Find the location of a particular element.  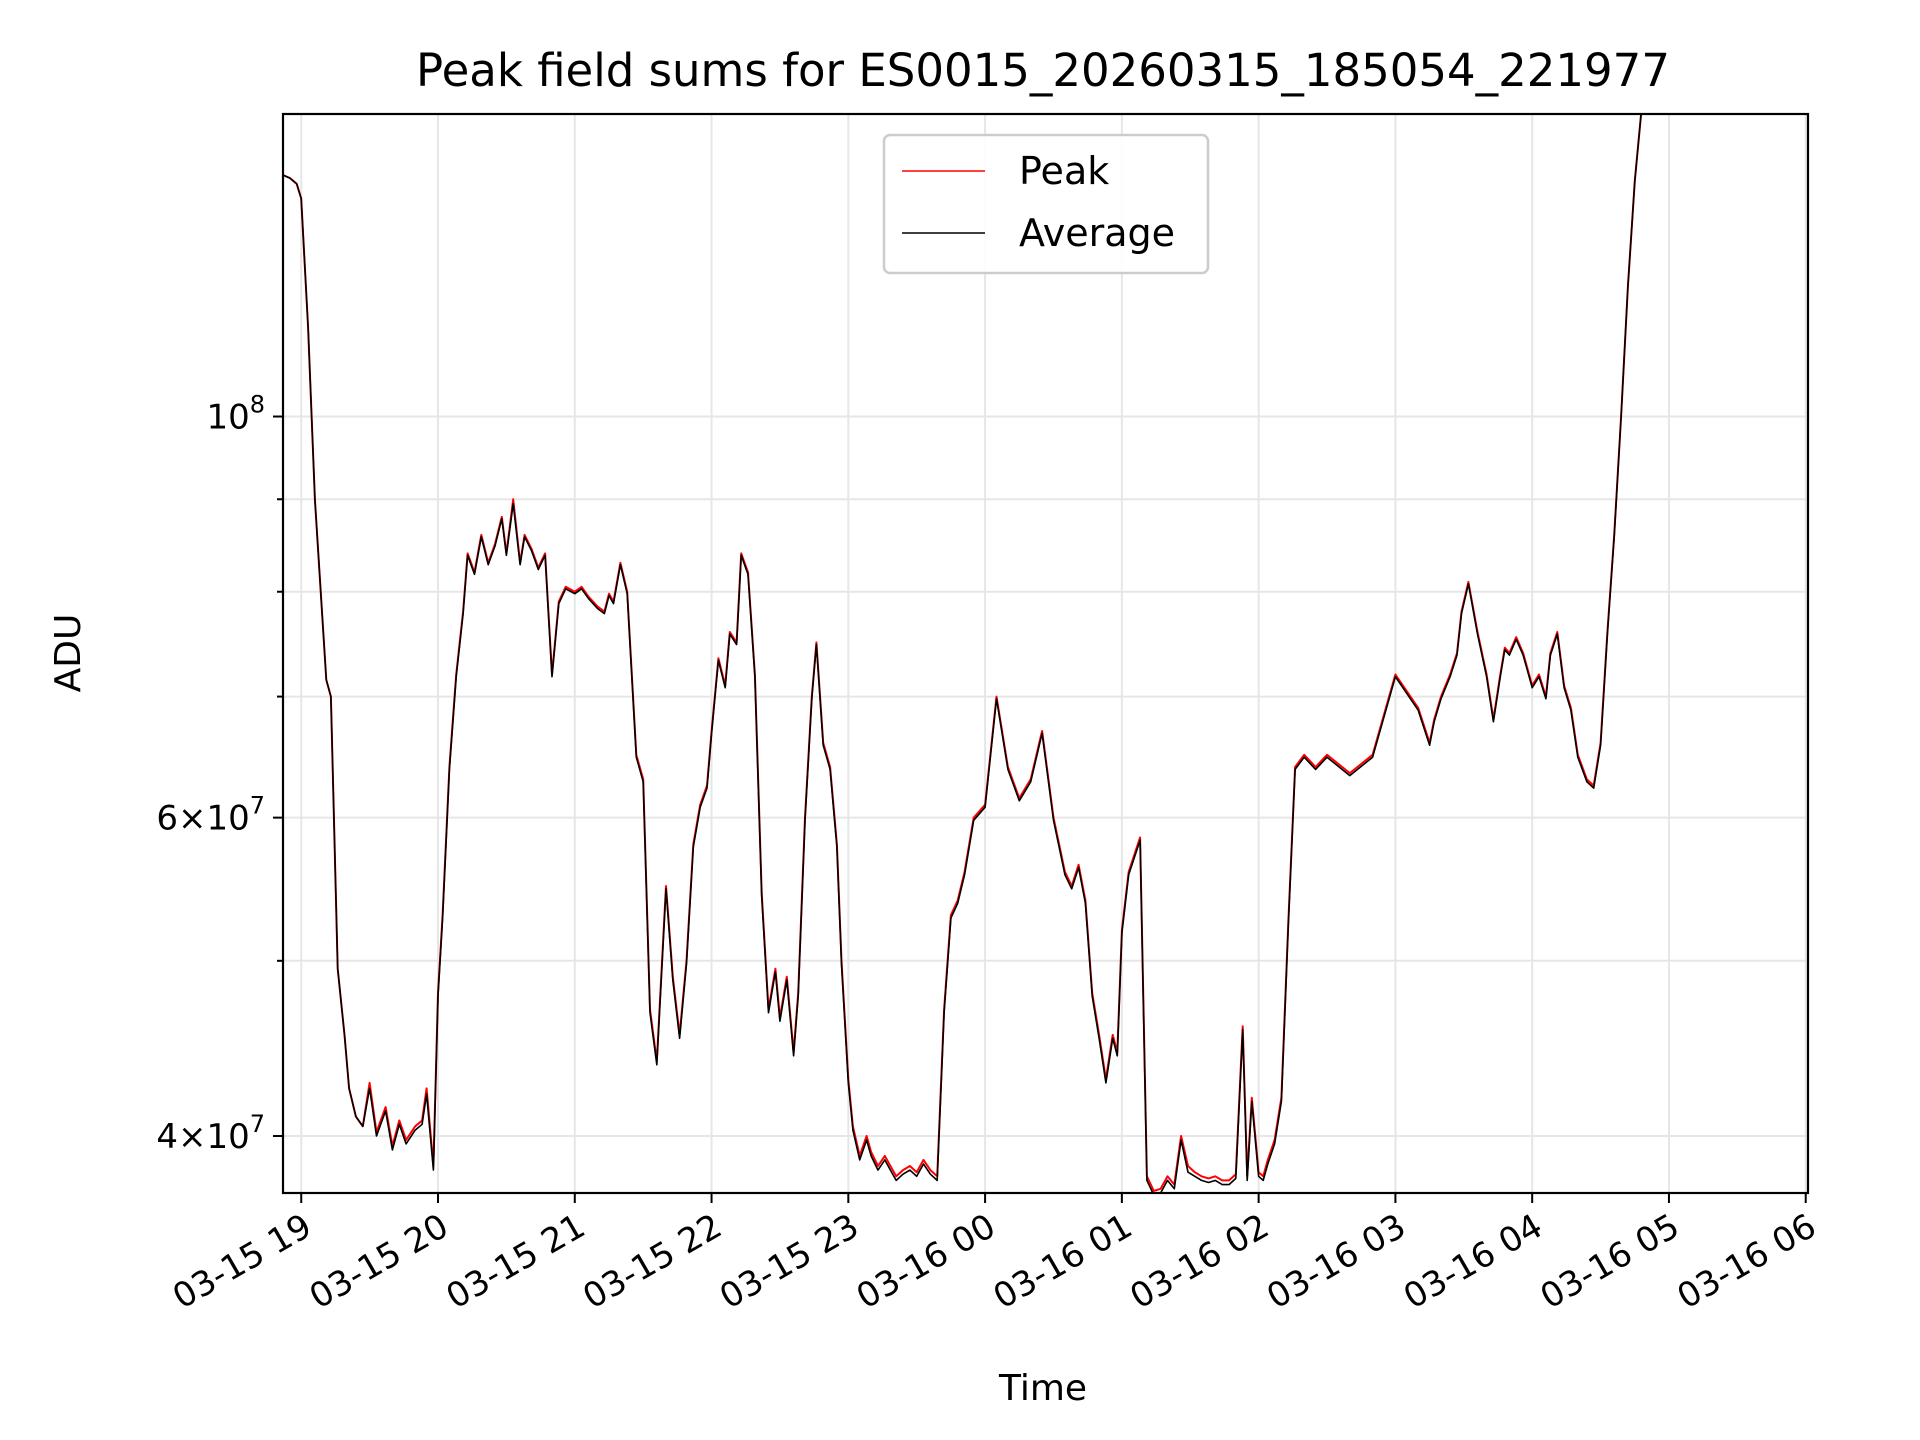

y-tick-label: 6×107 is located at coordinates (210, 815).